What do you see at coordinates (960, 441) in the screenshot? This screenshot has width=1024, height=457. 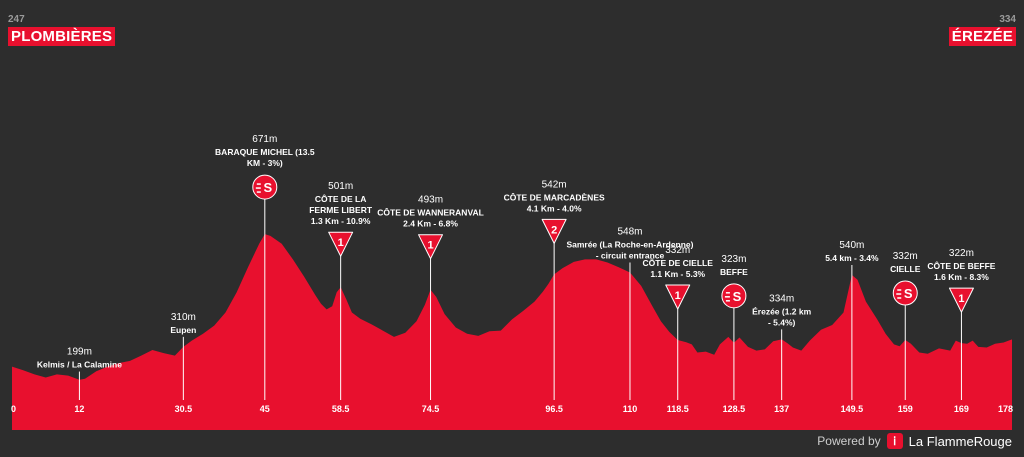 I see `brand-name: La FlammeRouge` at bounding box center [960, 441].